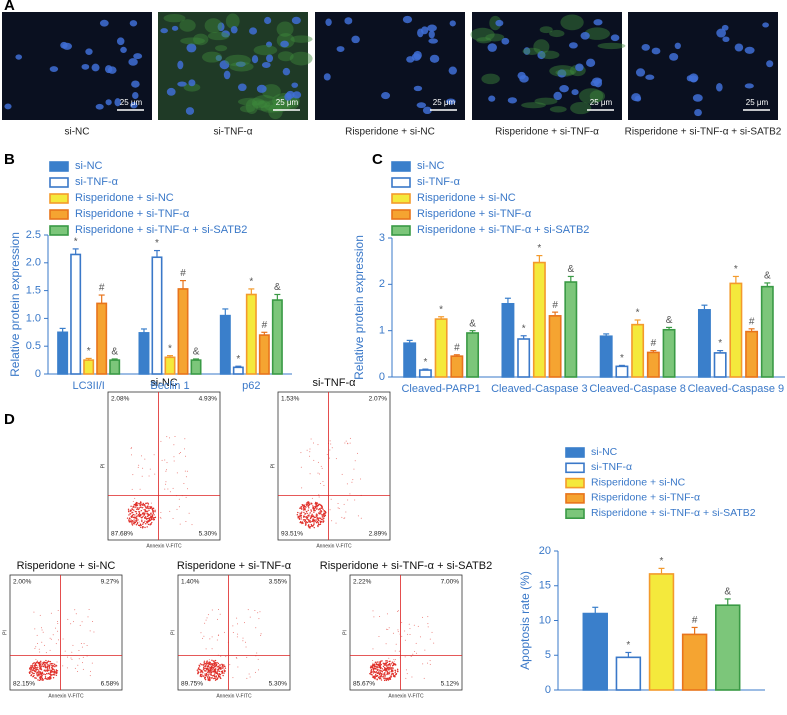 The height and width of the screenshot is (715, 787). What do you see at coordinates (66, 696) in the screenshot?
I see `flow-x-label: Annexin V-FITC` at bounding box center [66, 696].